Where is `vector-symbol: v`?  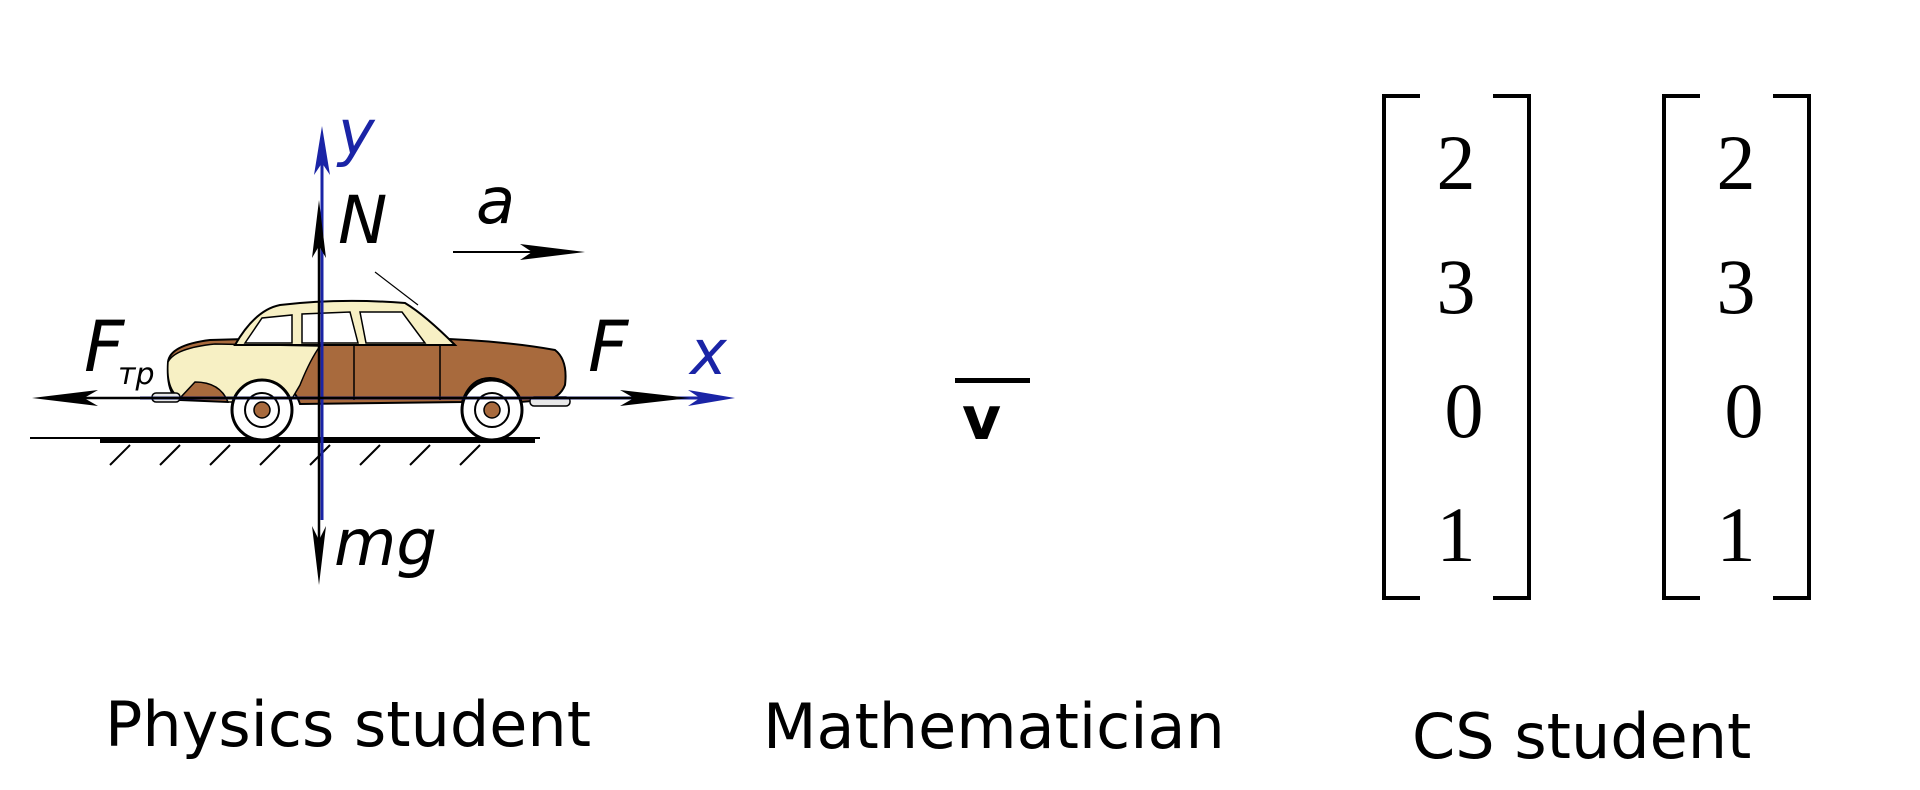 vector-symbol: v is located at coordinates (982, 419).